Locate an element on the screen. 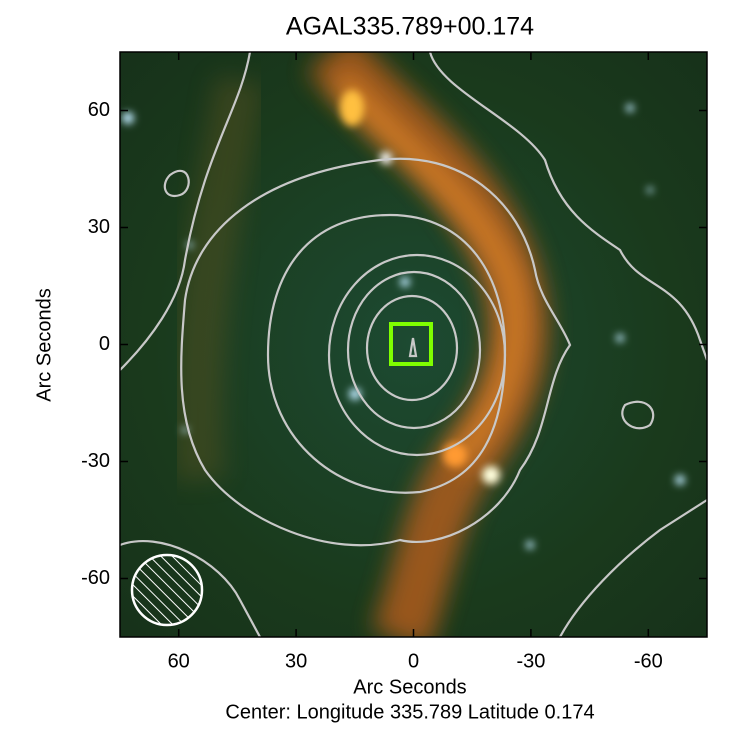 The width and height of the screenshot is (750, 755). x-tick-label: -60 is located at coordinates (648, 661).